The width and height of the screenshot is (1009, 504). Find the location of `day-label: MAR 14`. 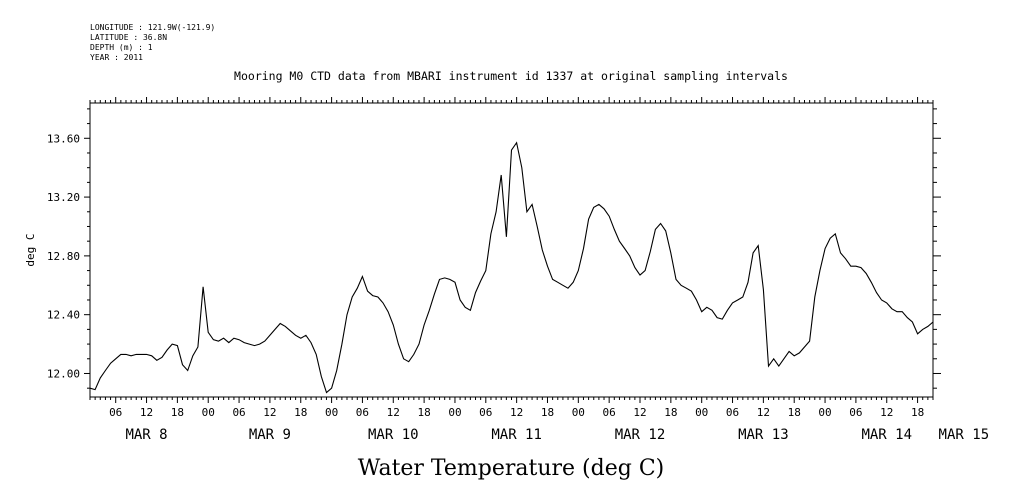

day-label: MAR 14 is located at coordinates (886, 435).